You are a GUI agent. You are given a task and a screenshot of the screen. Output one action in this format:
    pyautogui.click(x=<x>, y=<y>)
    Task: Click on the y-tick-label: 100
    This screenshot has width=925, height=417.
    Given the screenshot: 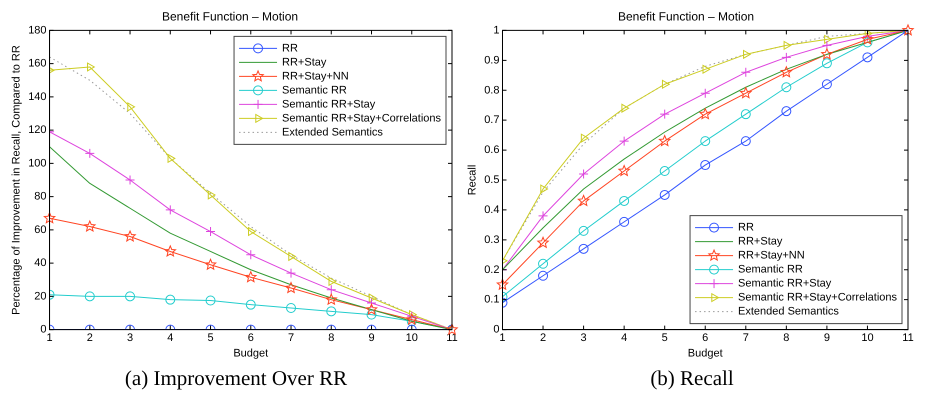 What is the action you would take?
    pyautogui.click(x=37, y=163)
    